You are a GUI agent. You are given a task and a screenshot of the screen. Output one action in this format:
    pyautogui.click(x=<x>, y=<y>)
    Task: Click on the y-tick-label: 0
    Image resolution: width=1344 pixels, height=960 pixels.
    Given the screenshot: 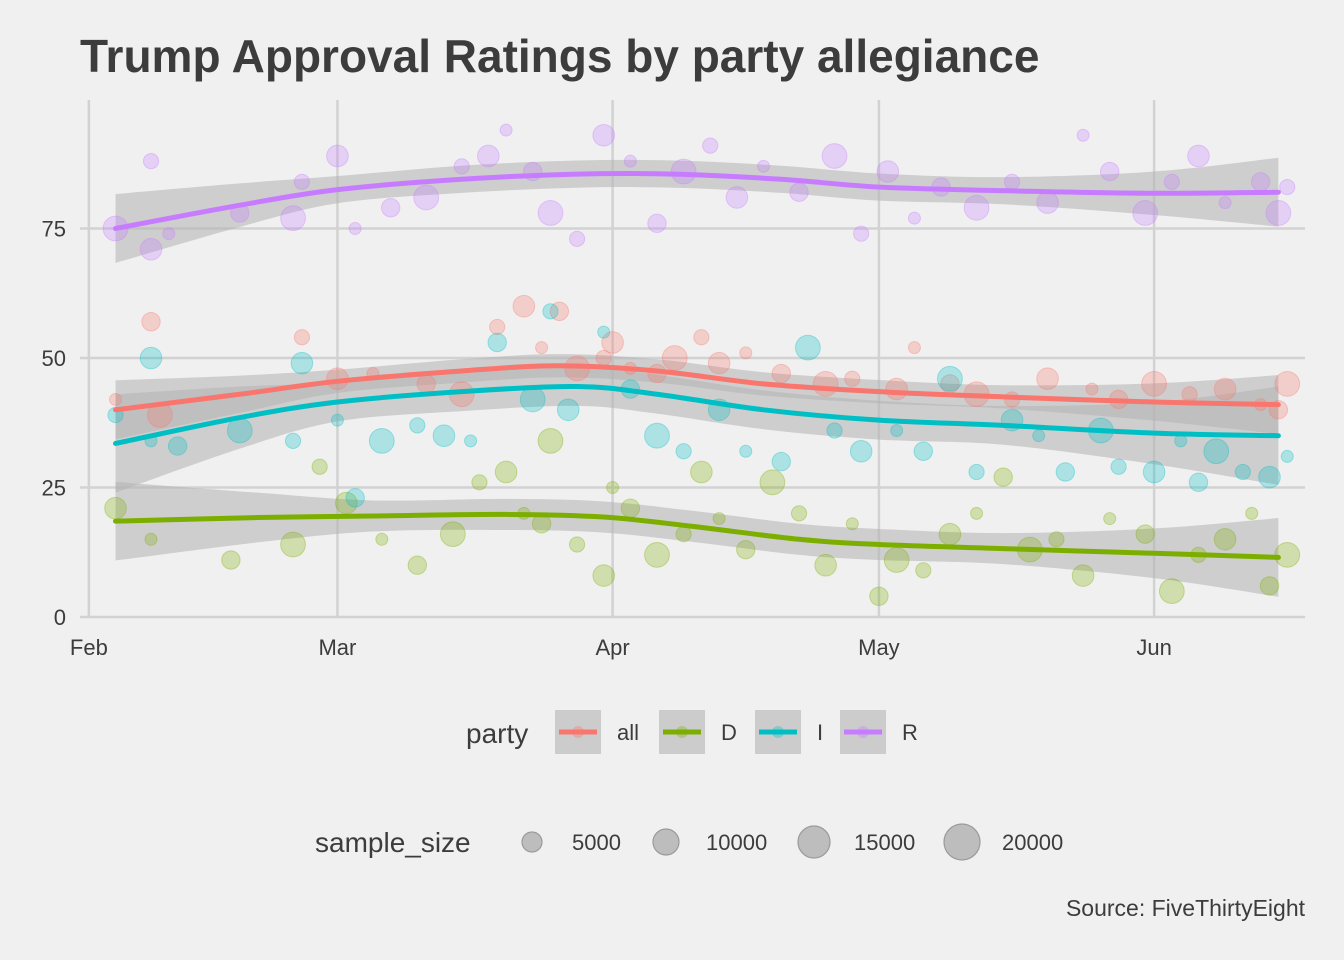 What is the action you would take?
    pyautogui.click(x=60, y=617)
    